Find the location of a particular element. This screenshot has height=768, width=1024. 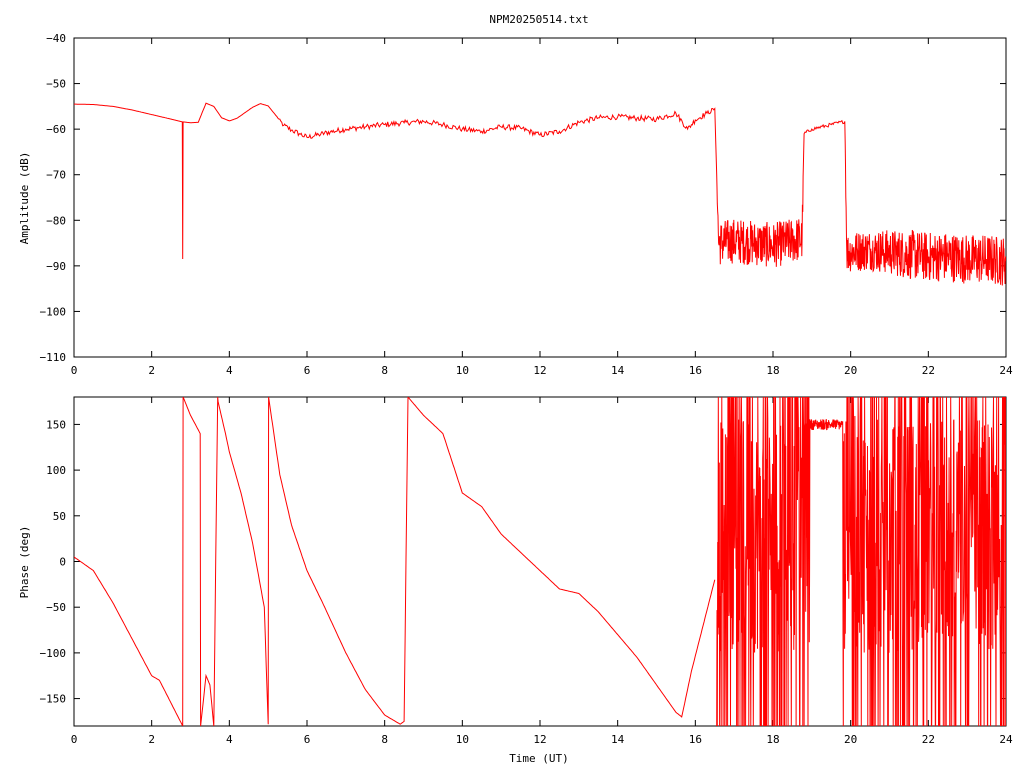

y-tick-label: −80 is located at coordinates (56, 220).